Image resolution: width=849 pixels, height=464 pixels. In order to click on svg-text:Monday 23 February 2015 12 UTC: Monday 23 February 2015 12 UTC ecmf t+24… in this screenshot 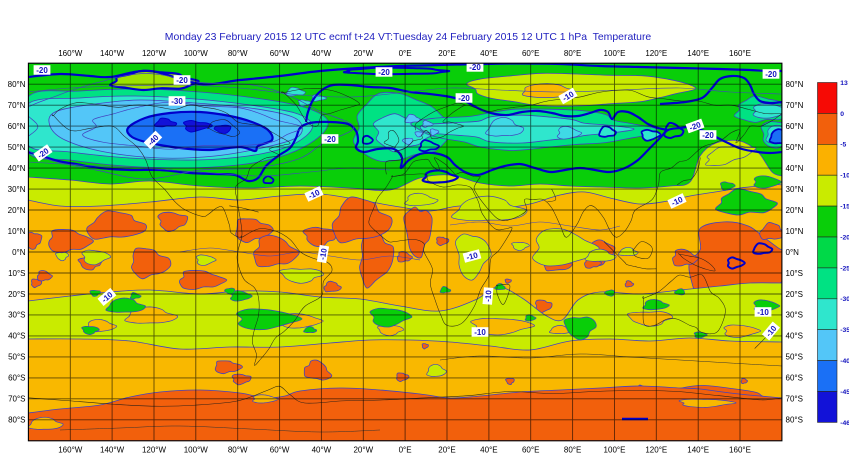, I will do `click(408, 37)`.